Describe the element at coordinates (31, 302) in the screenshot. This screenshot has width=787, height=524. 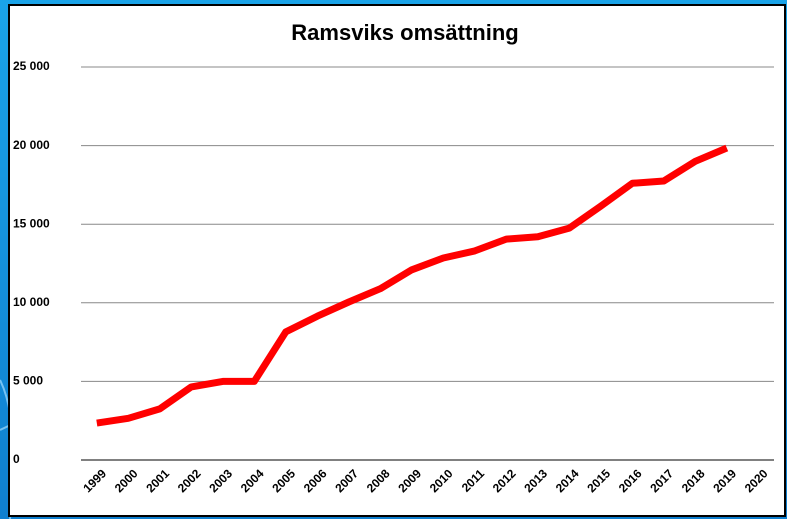
I see `y-tick-label: 10 000` at that location.